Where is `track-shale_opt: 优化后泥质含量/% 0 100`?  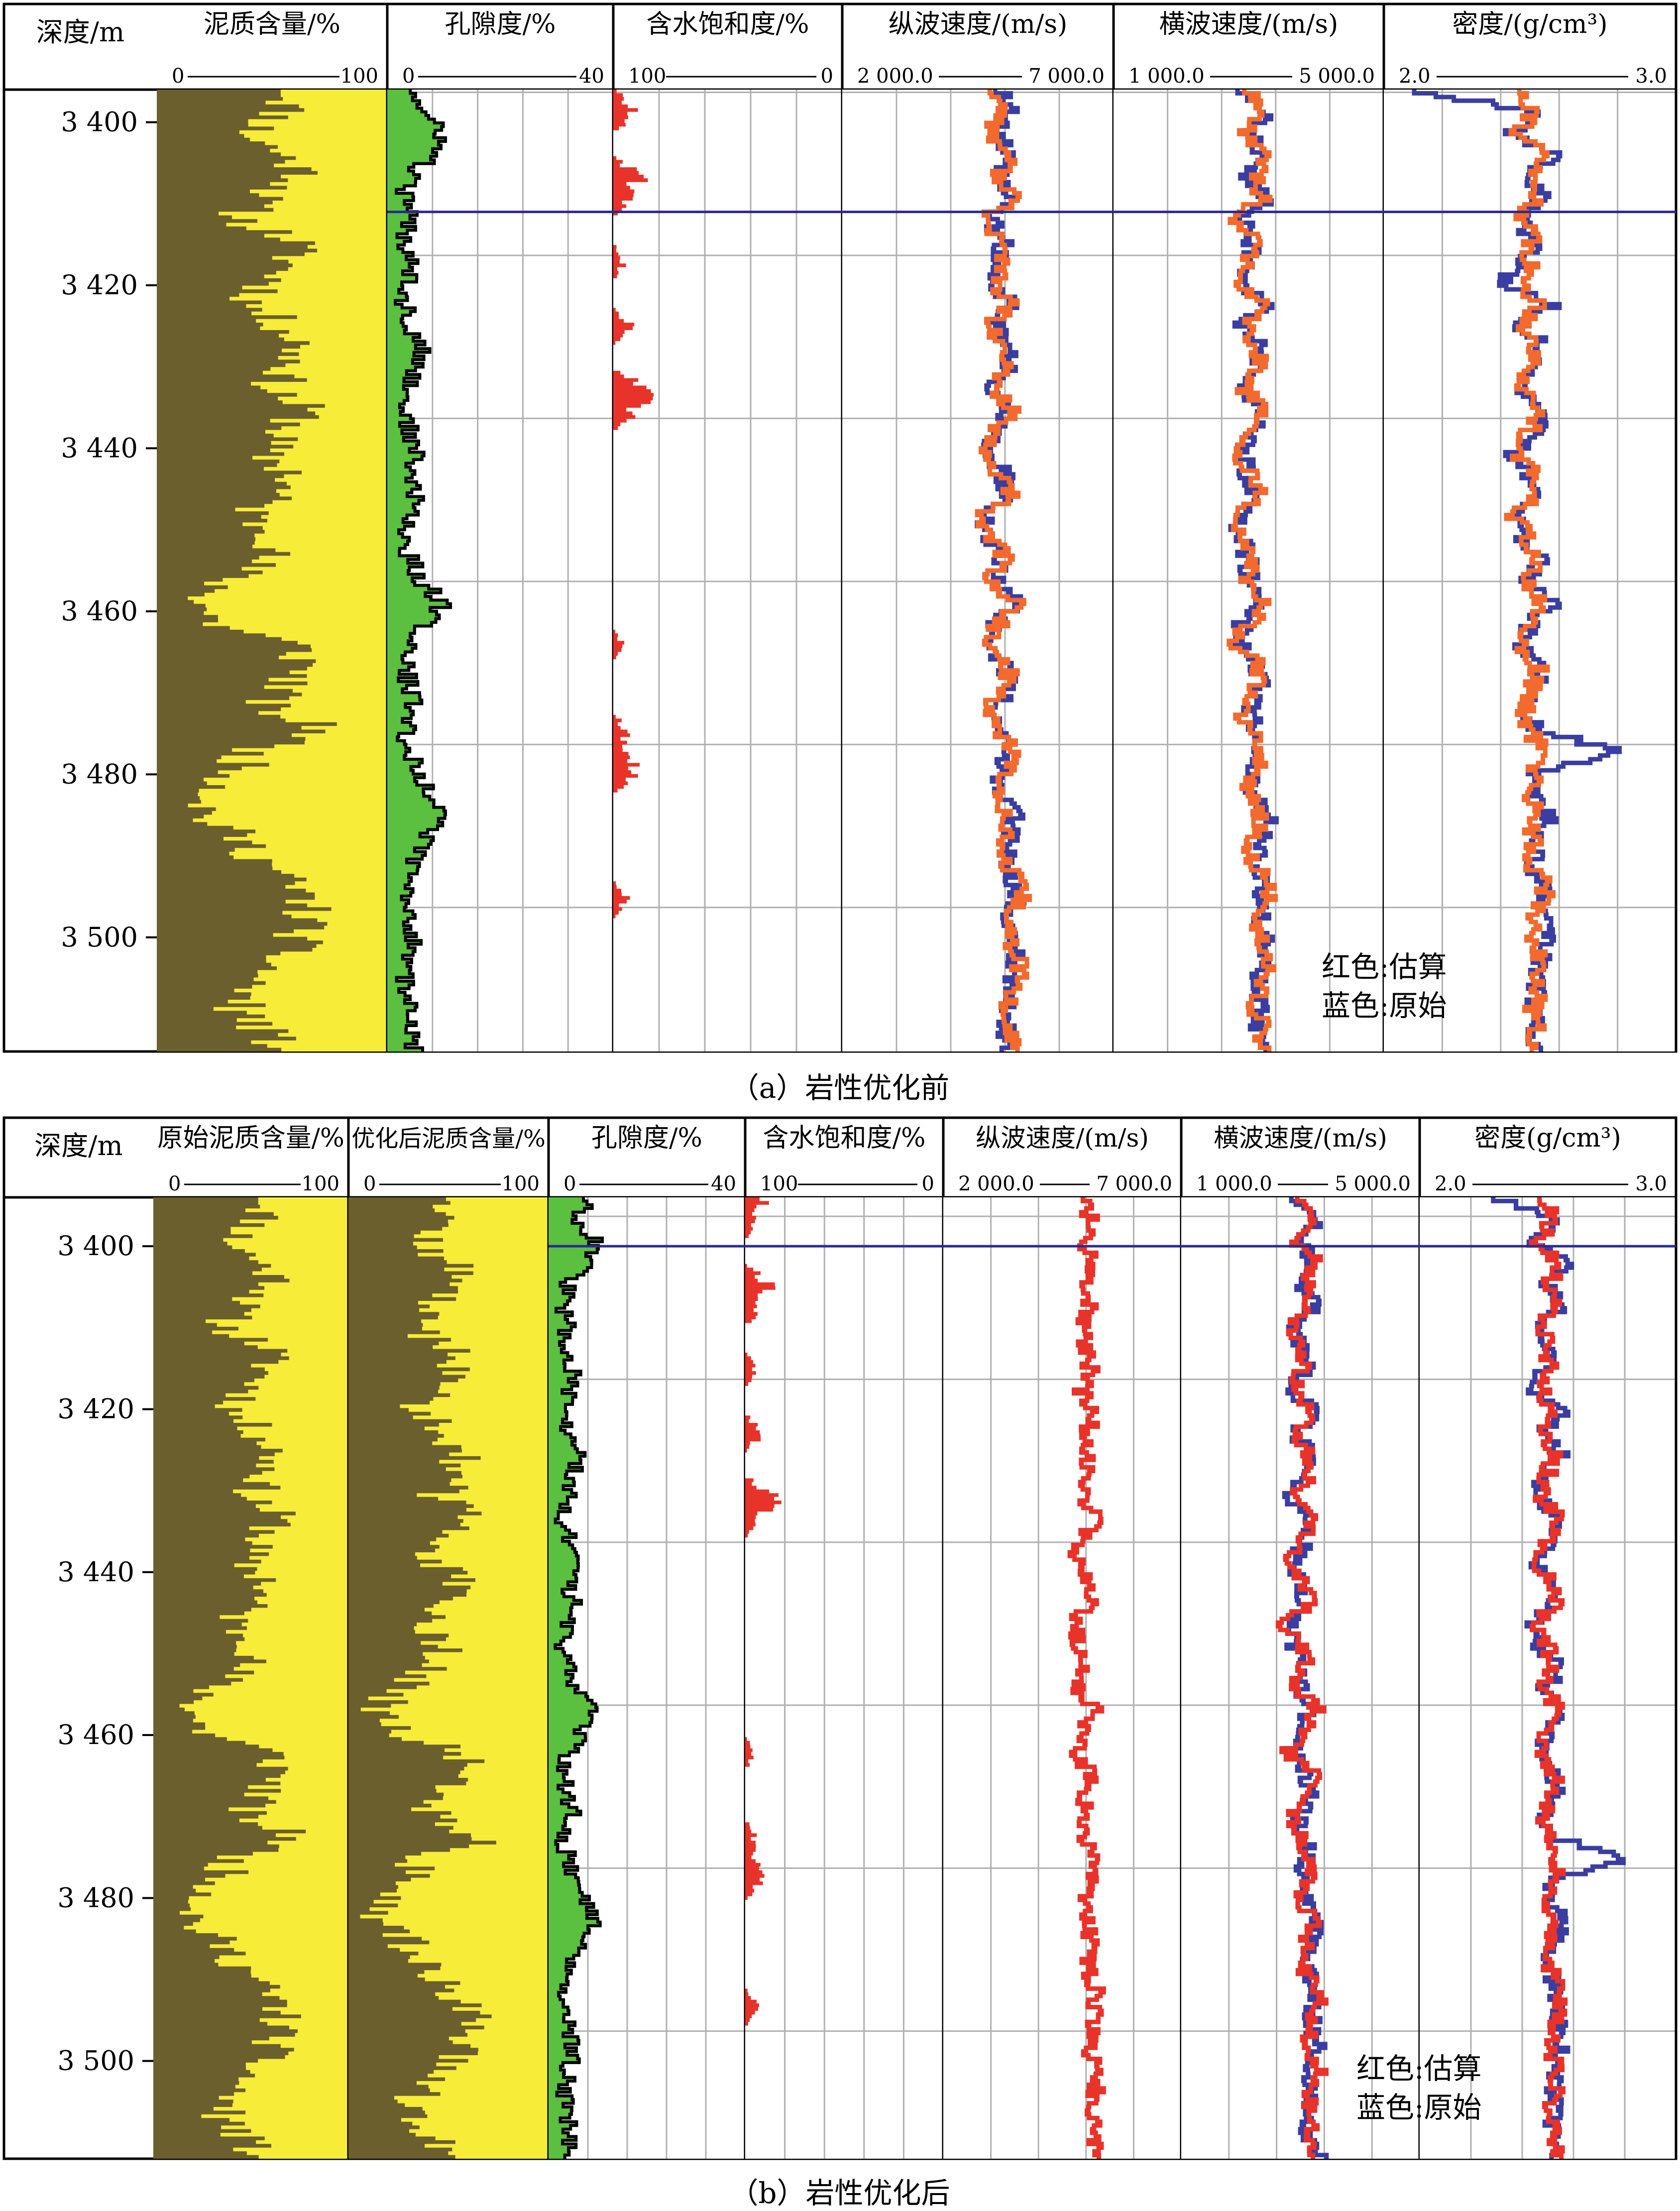
track-shale_opt: 优化后泥质含量/% 0 100 is located at coordinates (448, 1642).